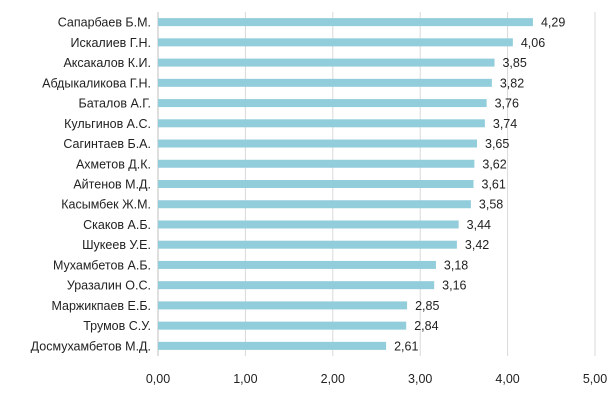 This screenshot has width=615, height=400. I want to click on category-label-9: Касымбек Ж.М., so click(106, 205).